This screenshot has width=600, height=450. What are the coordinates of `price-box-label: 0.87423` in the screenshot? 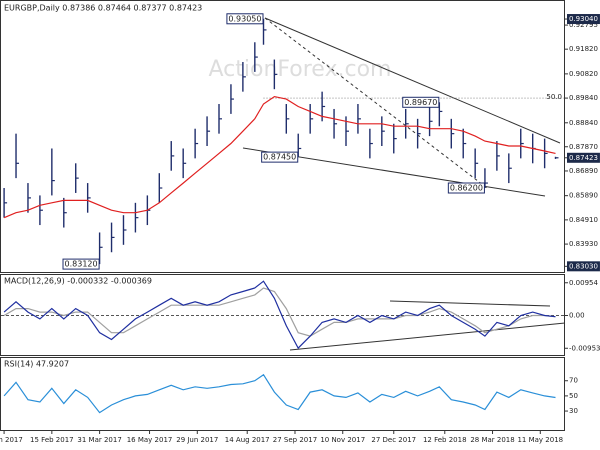 It's located at (583, 158).